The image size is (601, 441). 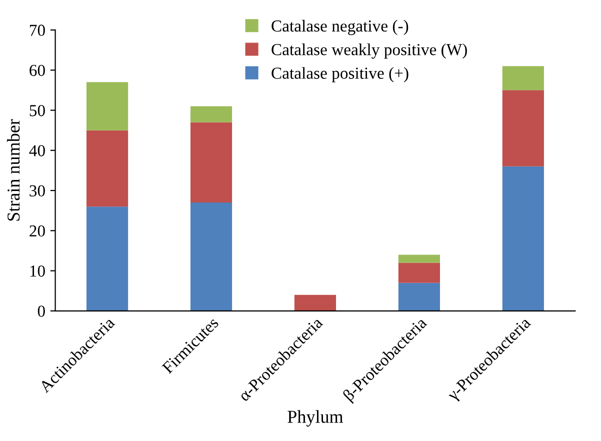 What do you see at coordinates (340, 74) in the screenshot?
I see `legend-label: Catalase positive (+)` at bounding box center [340, 74].